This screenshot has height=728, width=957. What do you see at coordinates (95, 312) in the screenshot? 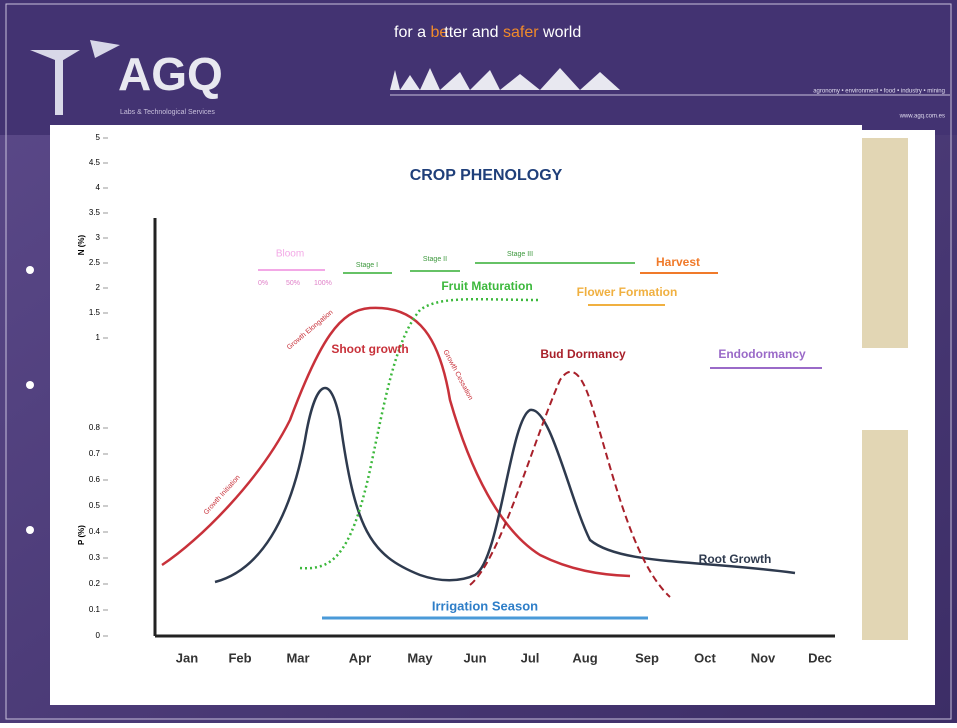
I see `n-tick-label: 1.5` at bounding box center [95, 312].